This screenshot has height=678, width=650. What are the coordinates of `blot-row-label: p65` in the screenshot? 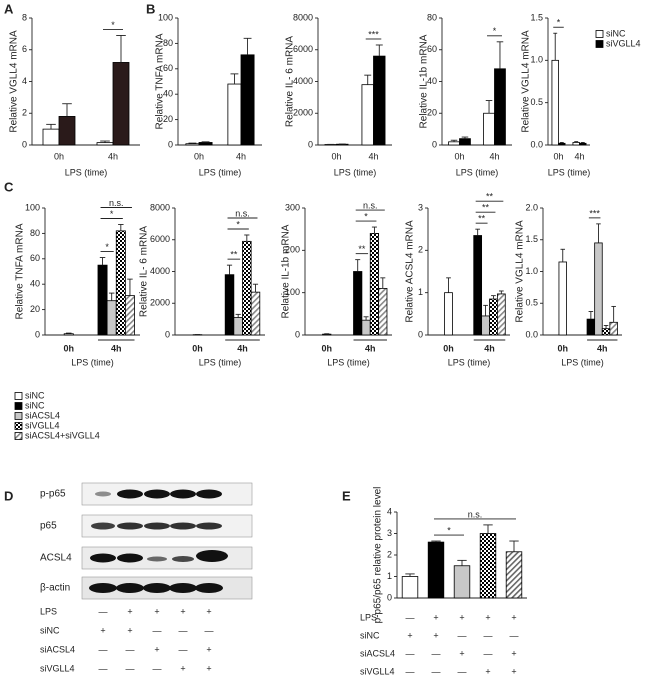 It's located at (48, 526).